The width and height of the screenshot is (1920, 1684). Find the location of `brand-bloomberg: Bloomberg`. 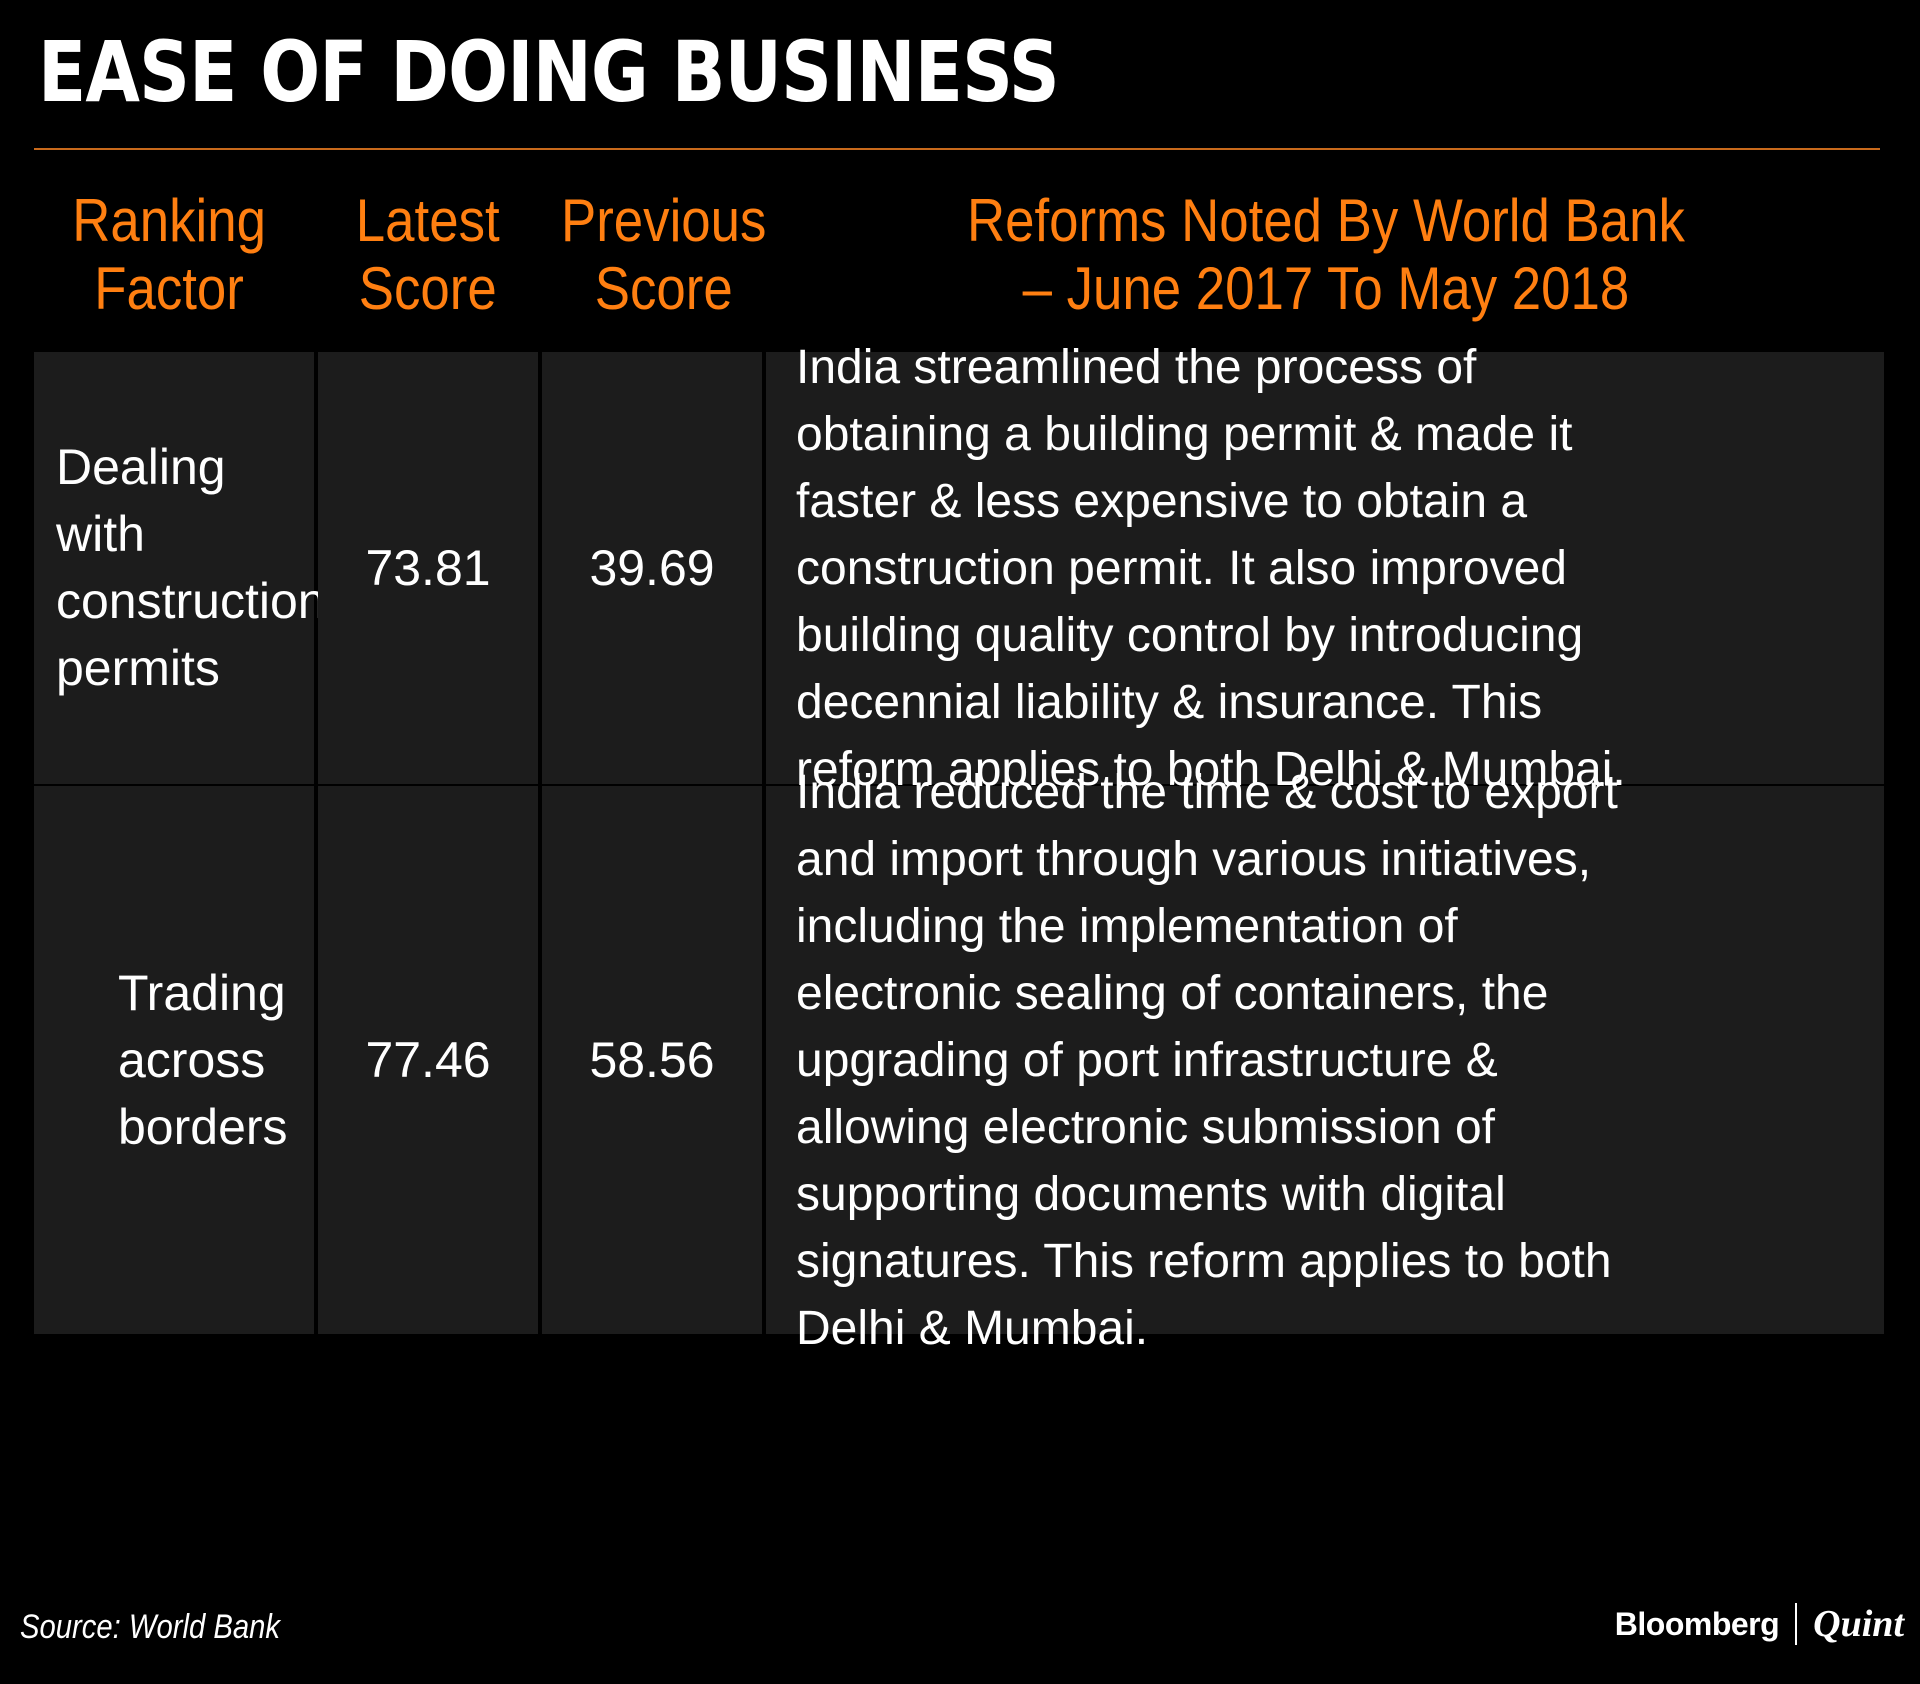

brand-bloomberg: Bloomberg is located at coordinates (1697, 1623).